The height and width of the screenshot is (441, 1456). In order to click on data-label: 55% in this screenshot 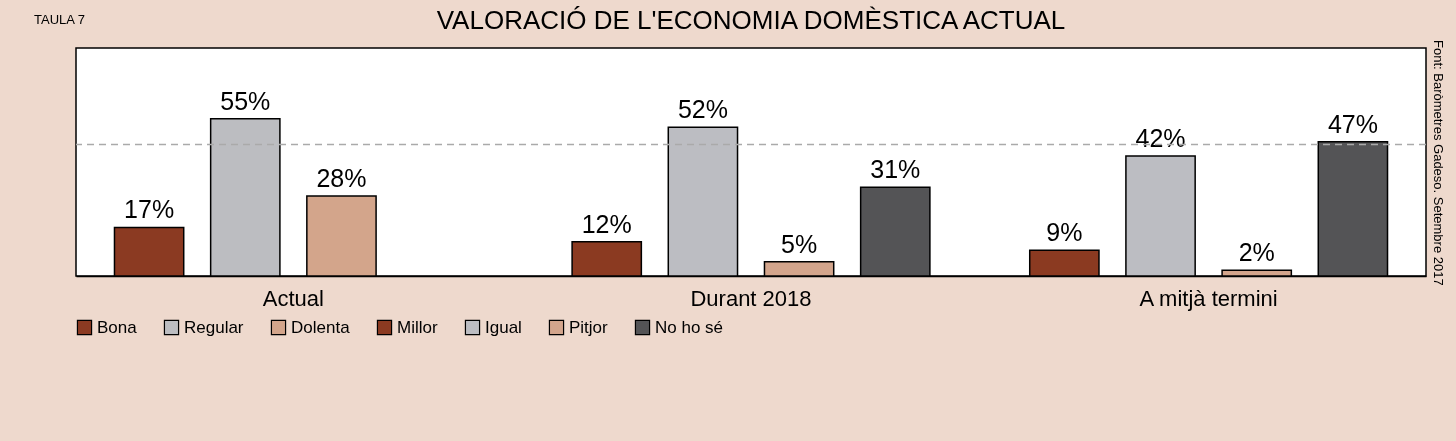, I will do `click(245, 100)`.